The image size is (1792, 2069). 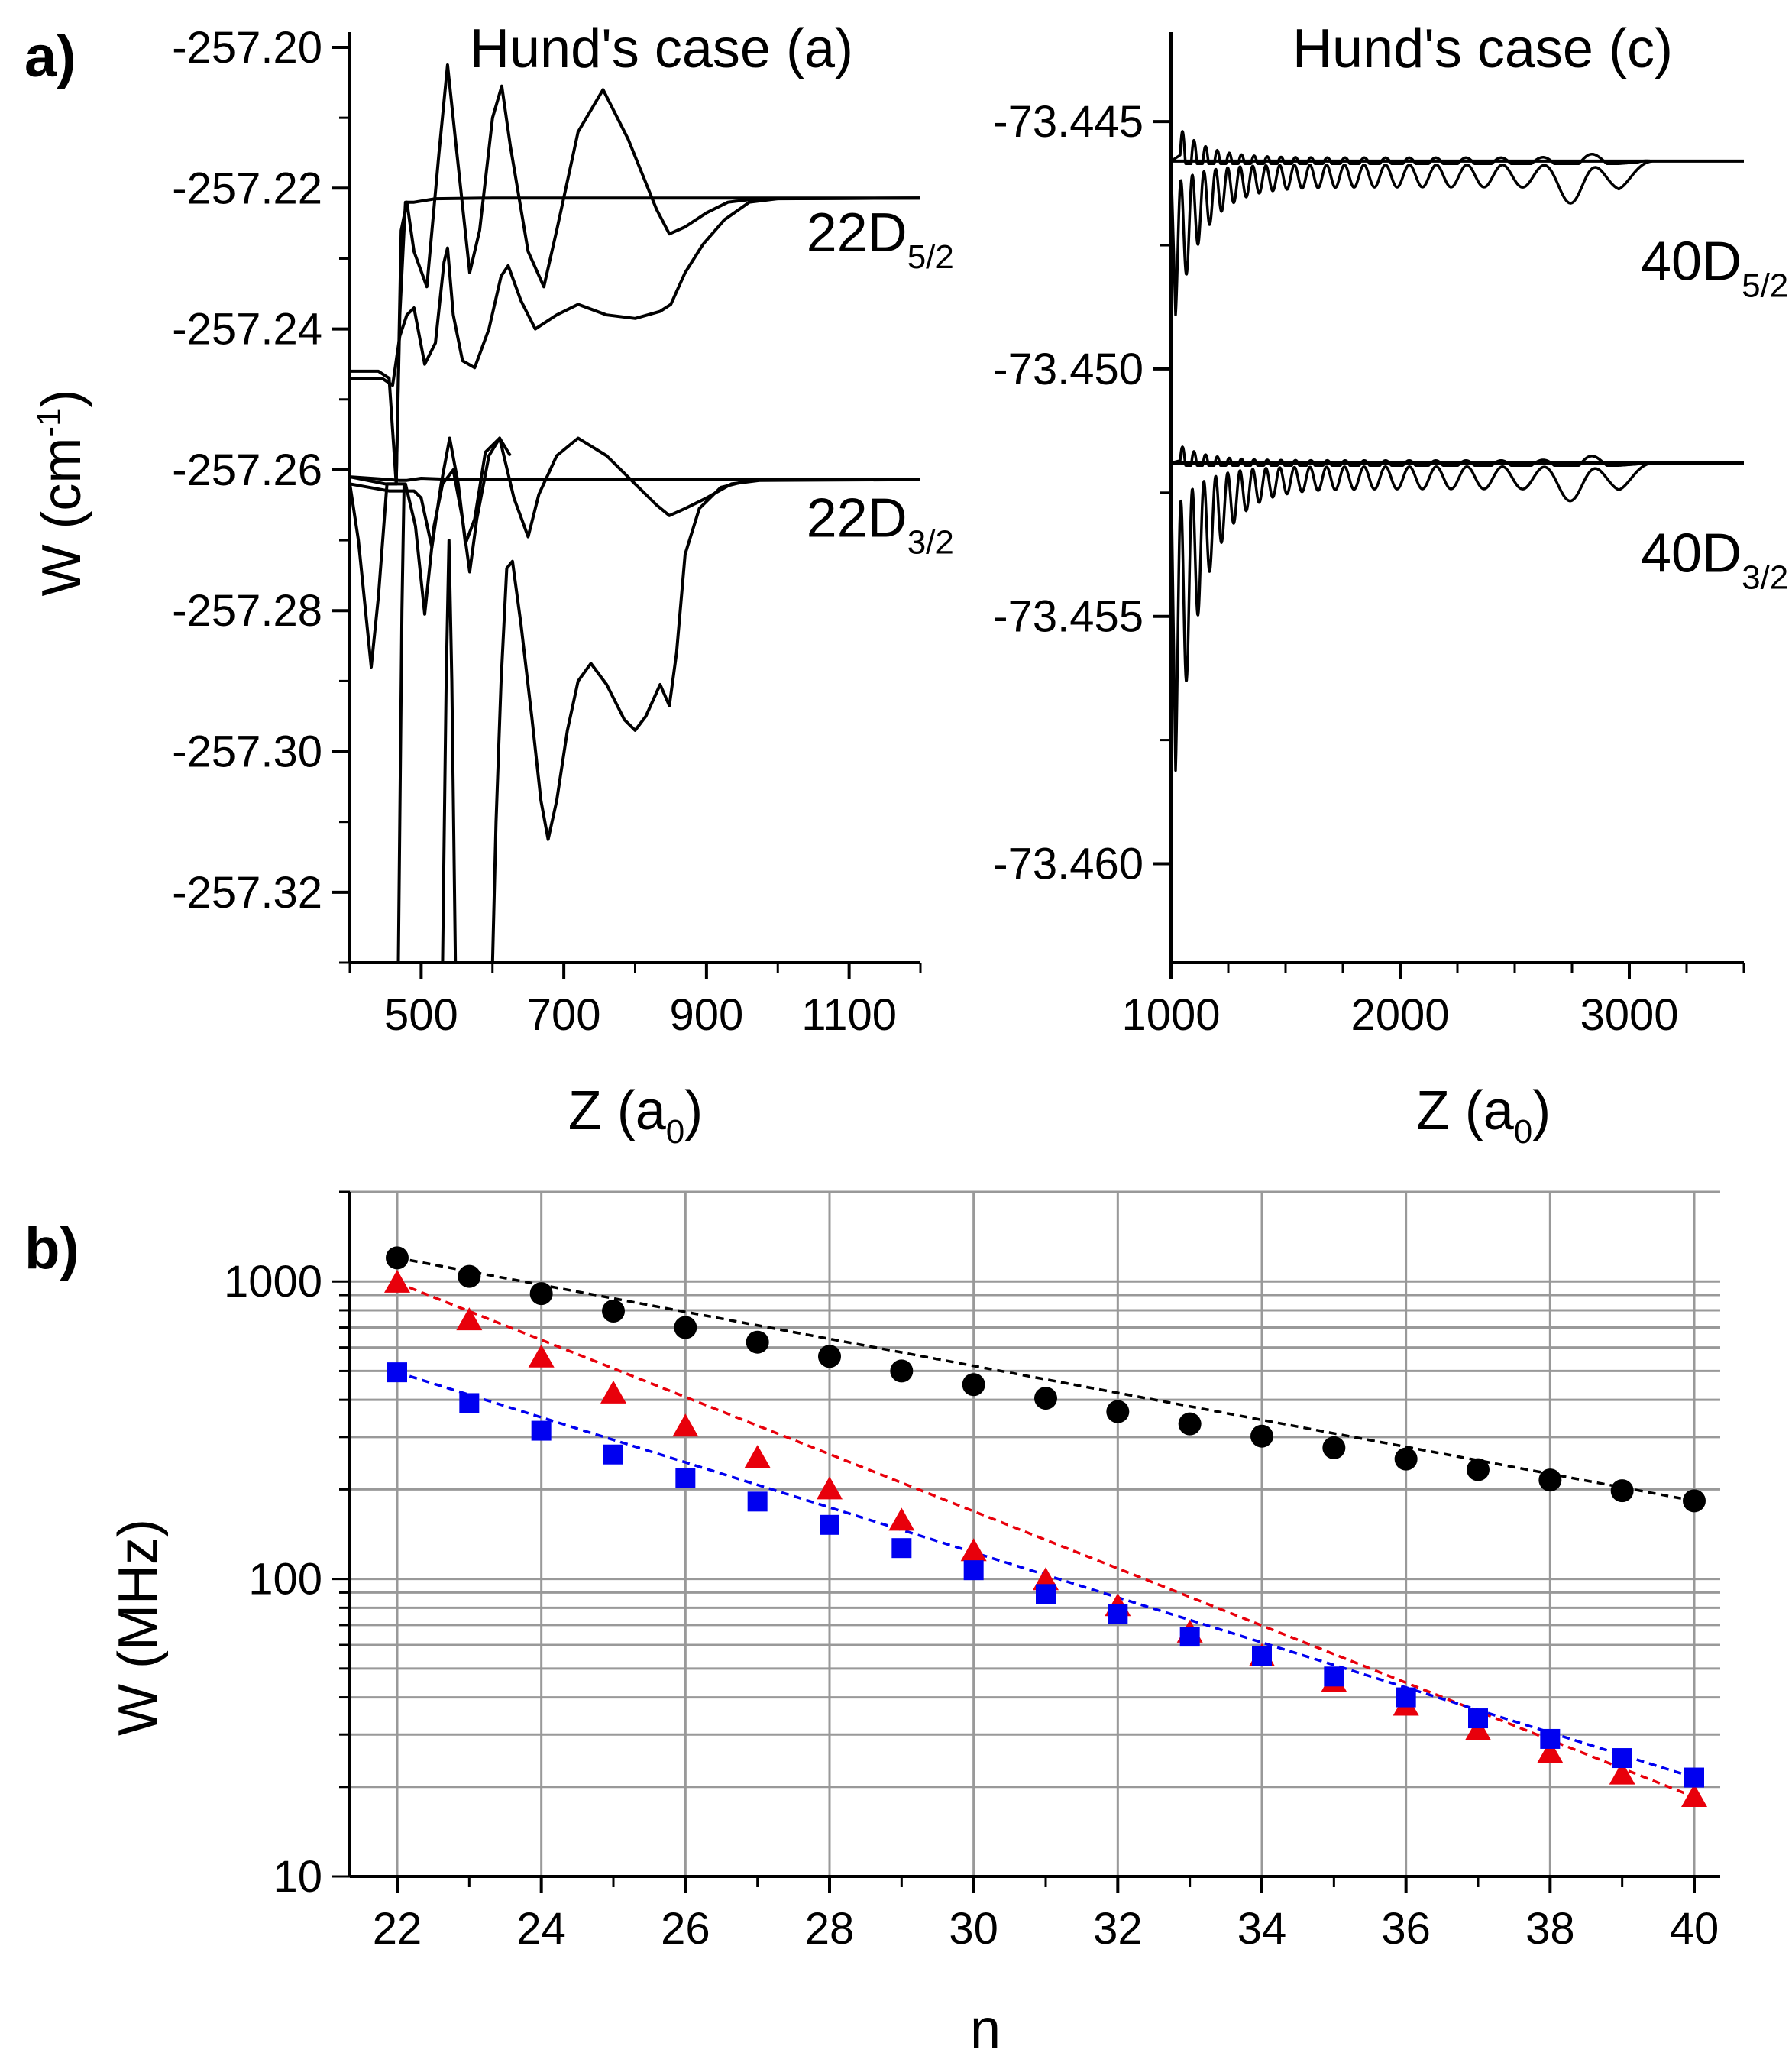 What do you see at coordinates (830, 1929) in the screenshot?
I see `panel-b-x-tick-label: 28` at bounding box center [830, 1929].